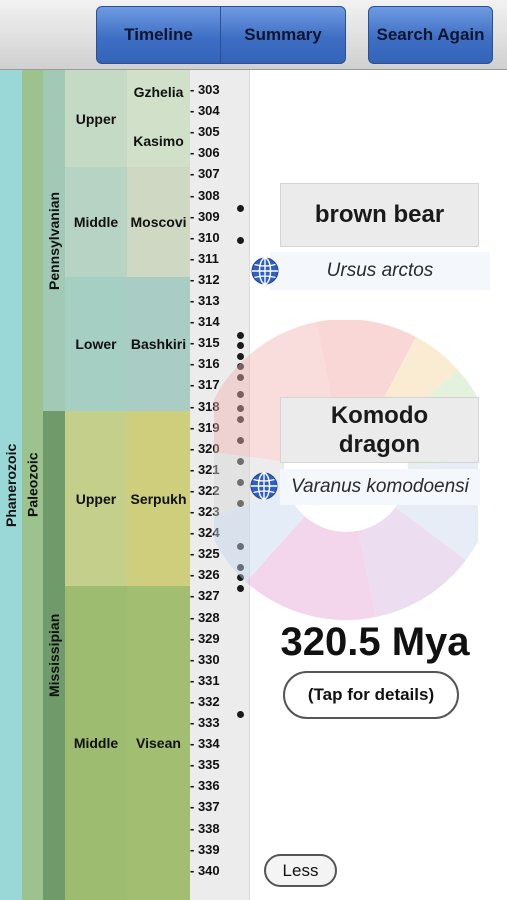  What do you see at coordinates (96, 344) in the screenshot?
I see `epoch-lower-pennsylvanian: Lower` at bounding box center [96, 344].